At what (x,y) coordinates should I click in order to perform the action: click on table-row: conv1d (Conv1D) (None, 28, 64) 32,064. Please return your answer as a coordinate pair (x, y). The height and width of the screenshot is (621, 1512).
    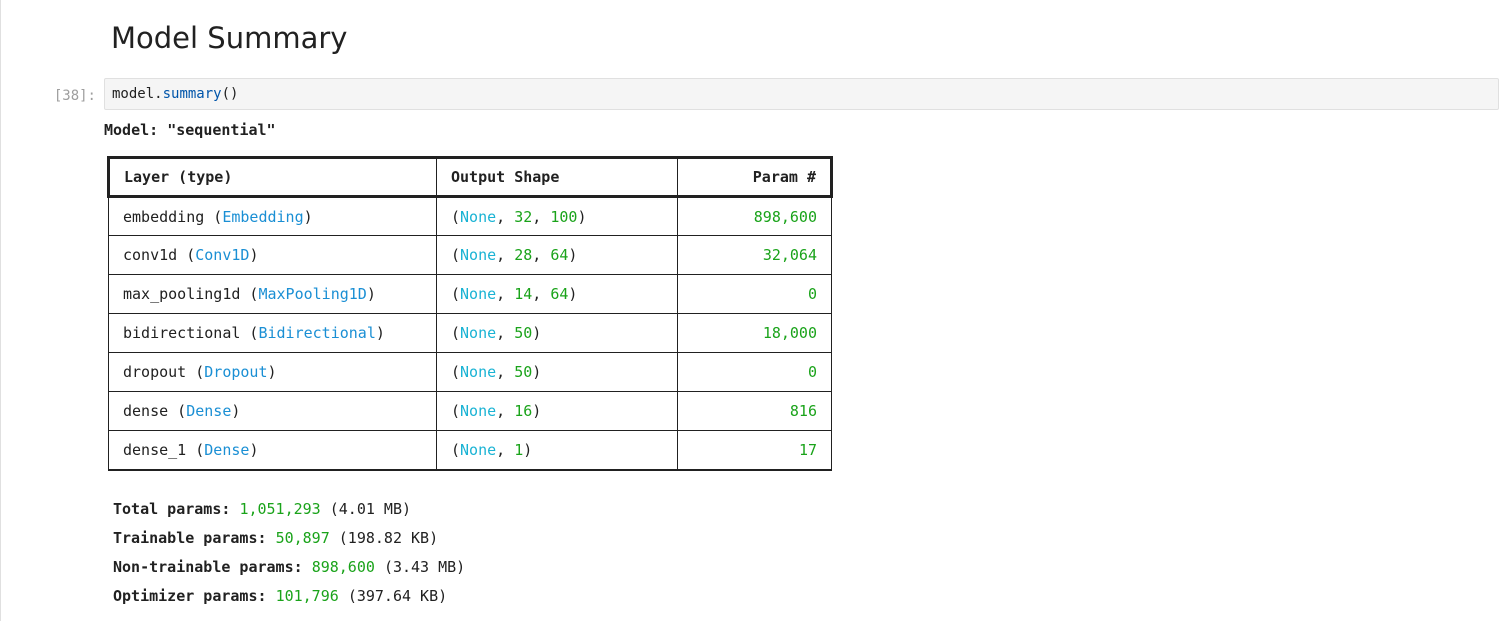
    Looking at the image, I should click on (470, 255).